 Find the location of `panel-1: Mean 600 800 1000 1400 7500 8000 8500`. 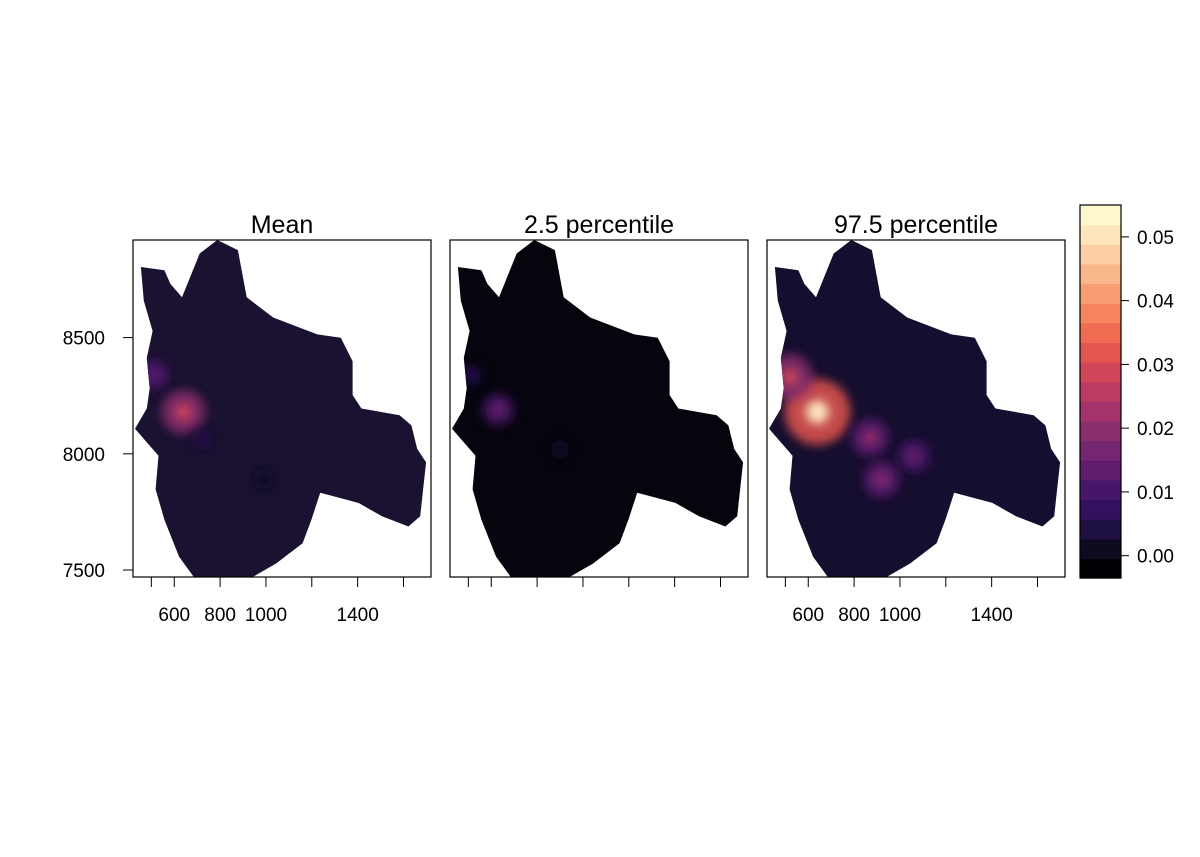

panel-1: Mean 600 800 1000 1400 7500 8000 8500 is located at coordinates (247, 418).